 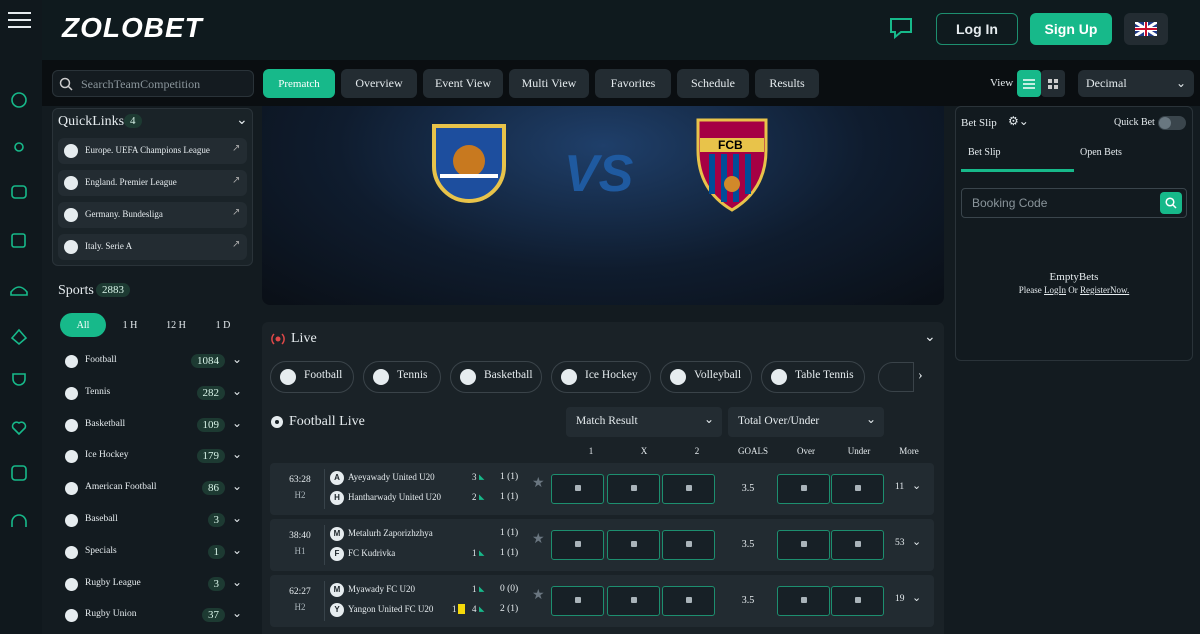 I want to click on team-name: Yangon United FC U20, so click(x=391, y=609).